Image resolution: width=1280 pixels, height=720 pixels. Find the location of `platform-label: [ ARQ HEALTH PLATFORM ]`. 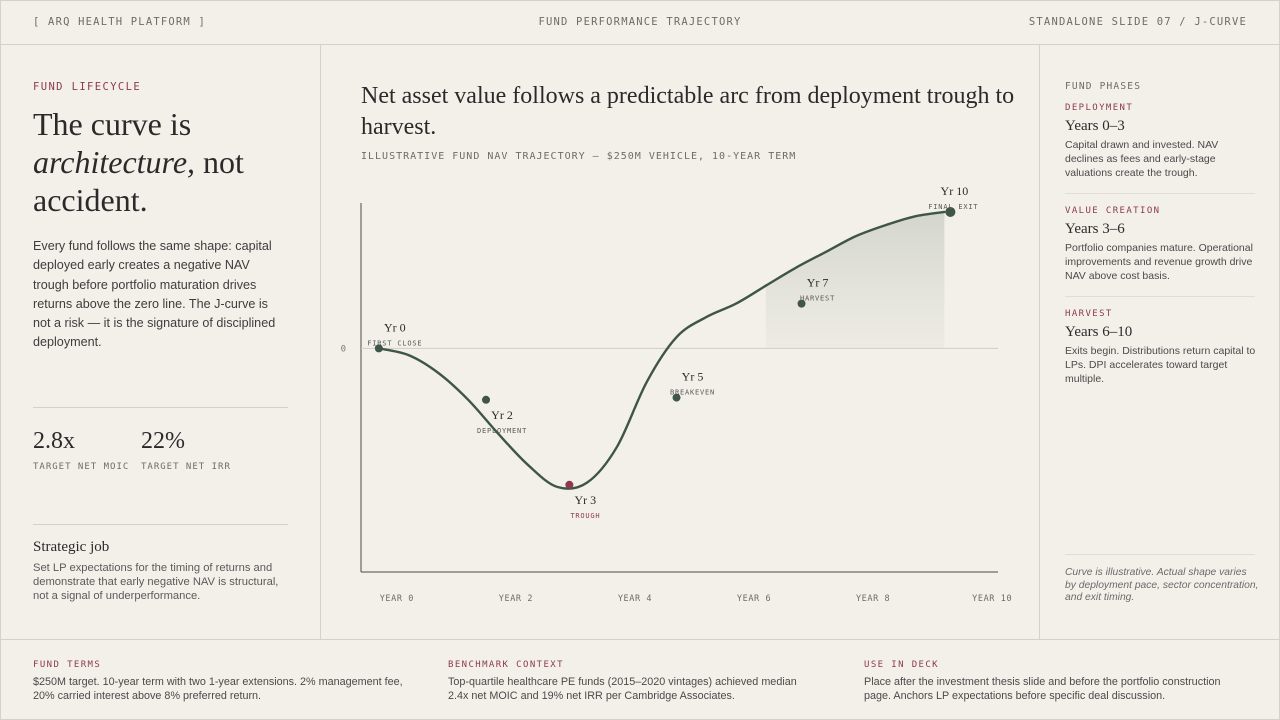

platform-label: [ ARQ HEALTH PLATFORM ] is located at coordinates (119, 22).